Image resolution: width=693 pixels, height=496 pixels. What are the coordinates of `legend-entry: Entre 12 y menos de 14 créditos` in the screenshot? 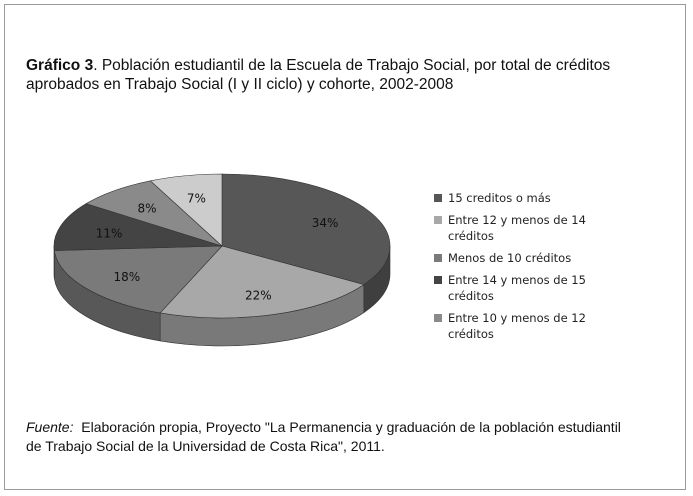 It's located at (534, 228).